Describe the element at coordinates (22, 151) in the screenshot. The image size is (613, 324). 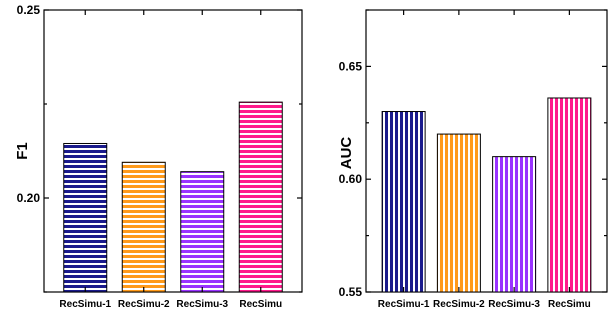
I see `f1-y-axis-title: F1` at that location.